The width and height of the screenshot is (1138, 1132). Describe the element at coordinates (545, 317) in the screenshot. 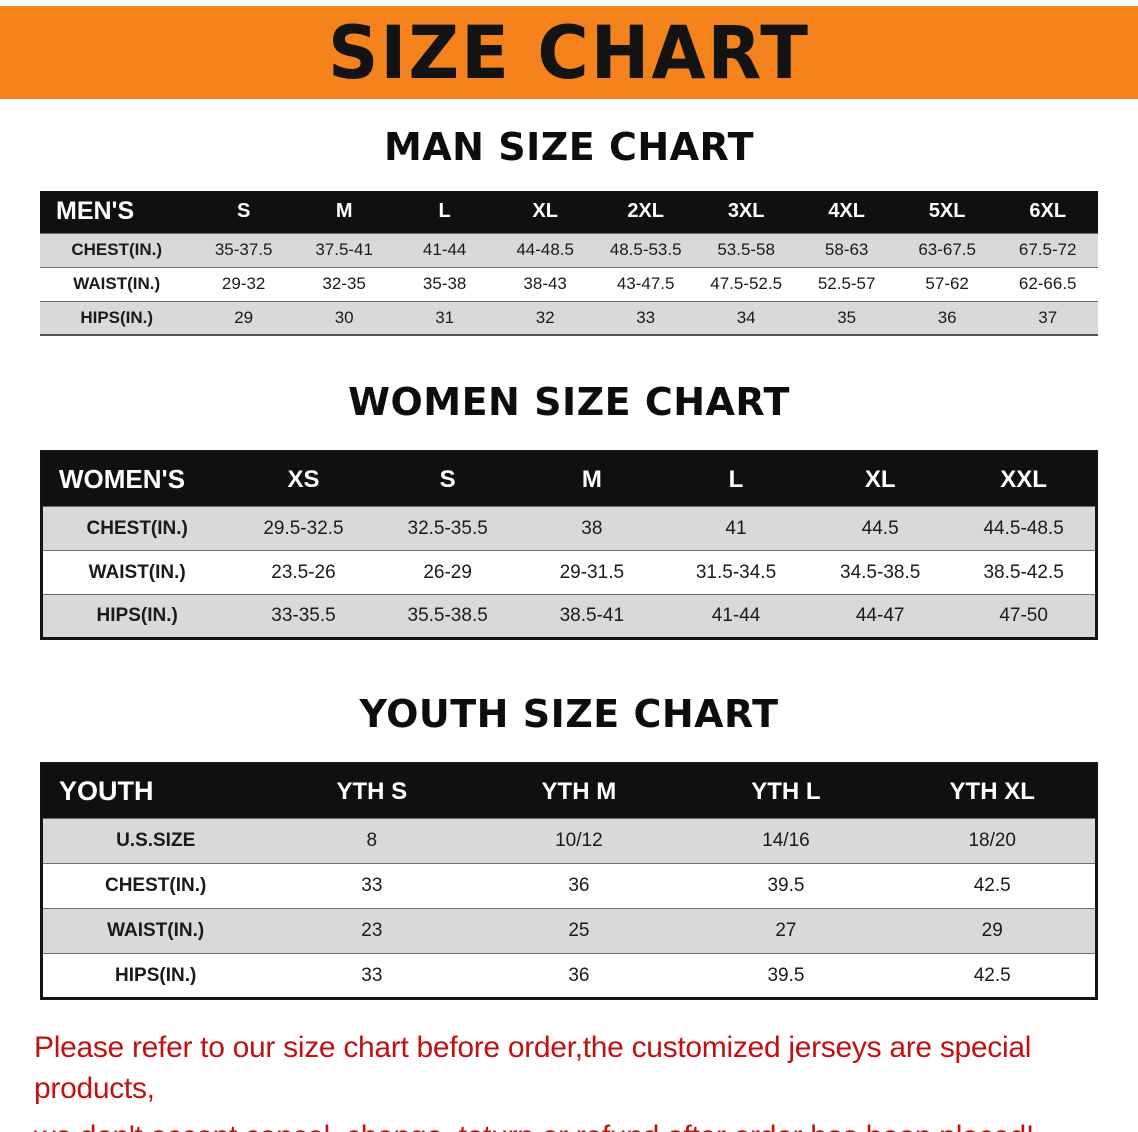

I see `value-cell: 32` at that location.